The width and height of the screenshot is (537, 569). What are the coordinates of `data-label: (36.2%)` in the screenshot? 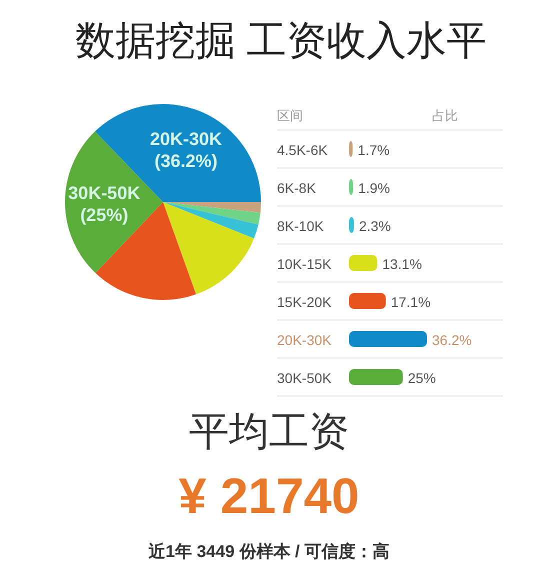 It's located at (186, 160).